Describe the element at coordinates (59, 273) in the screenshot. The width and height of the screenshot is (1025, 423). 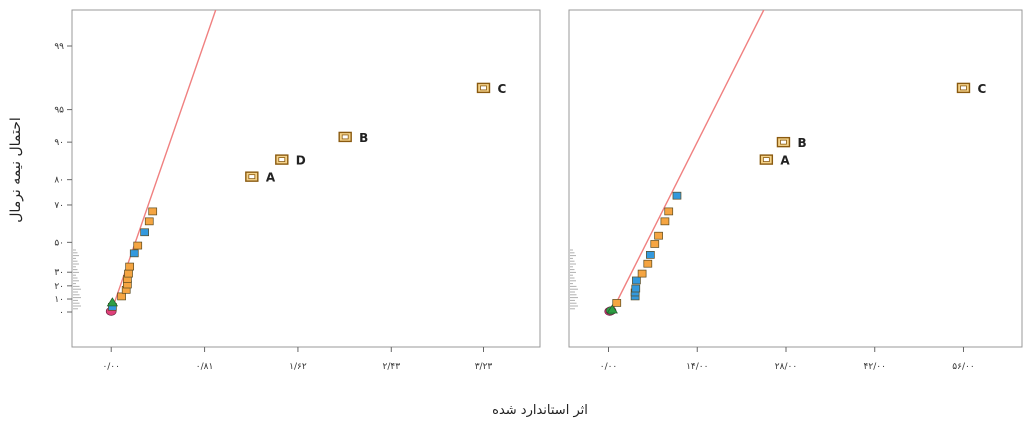
I see `y-tick-label: ۳۰` at that location.